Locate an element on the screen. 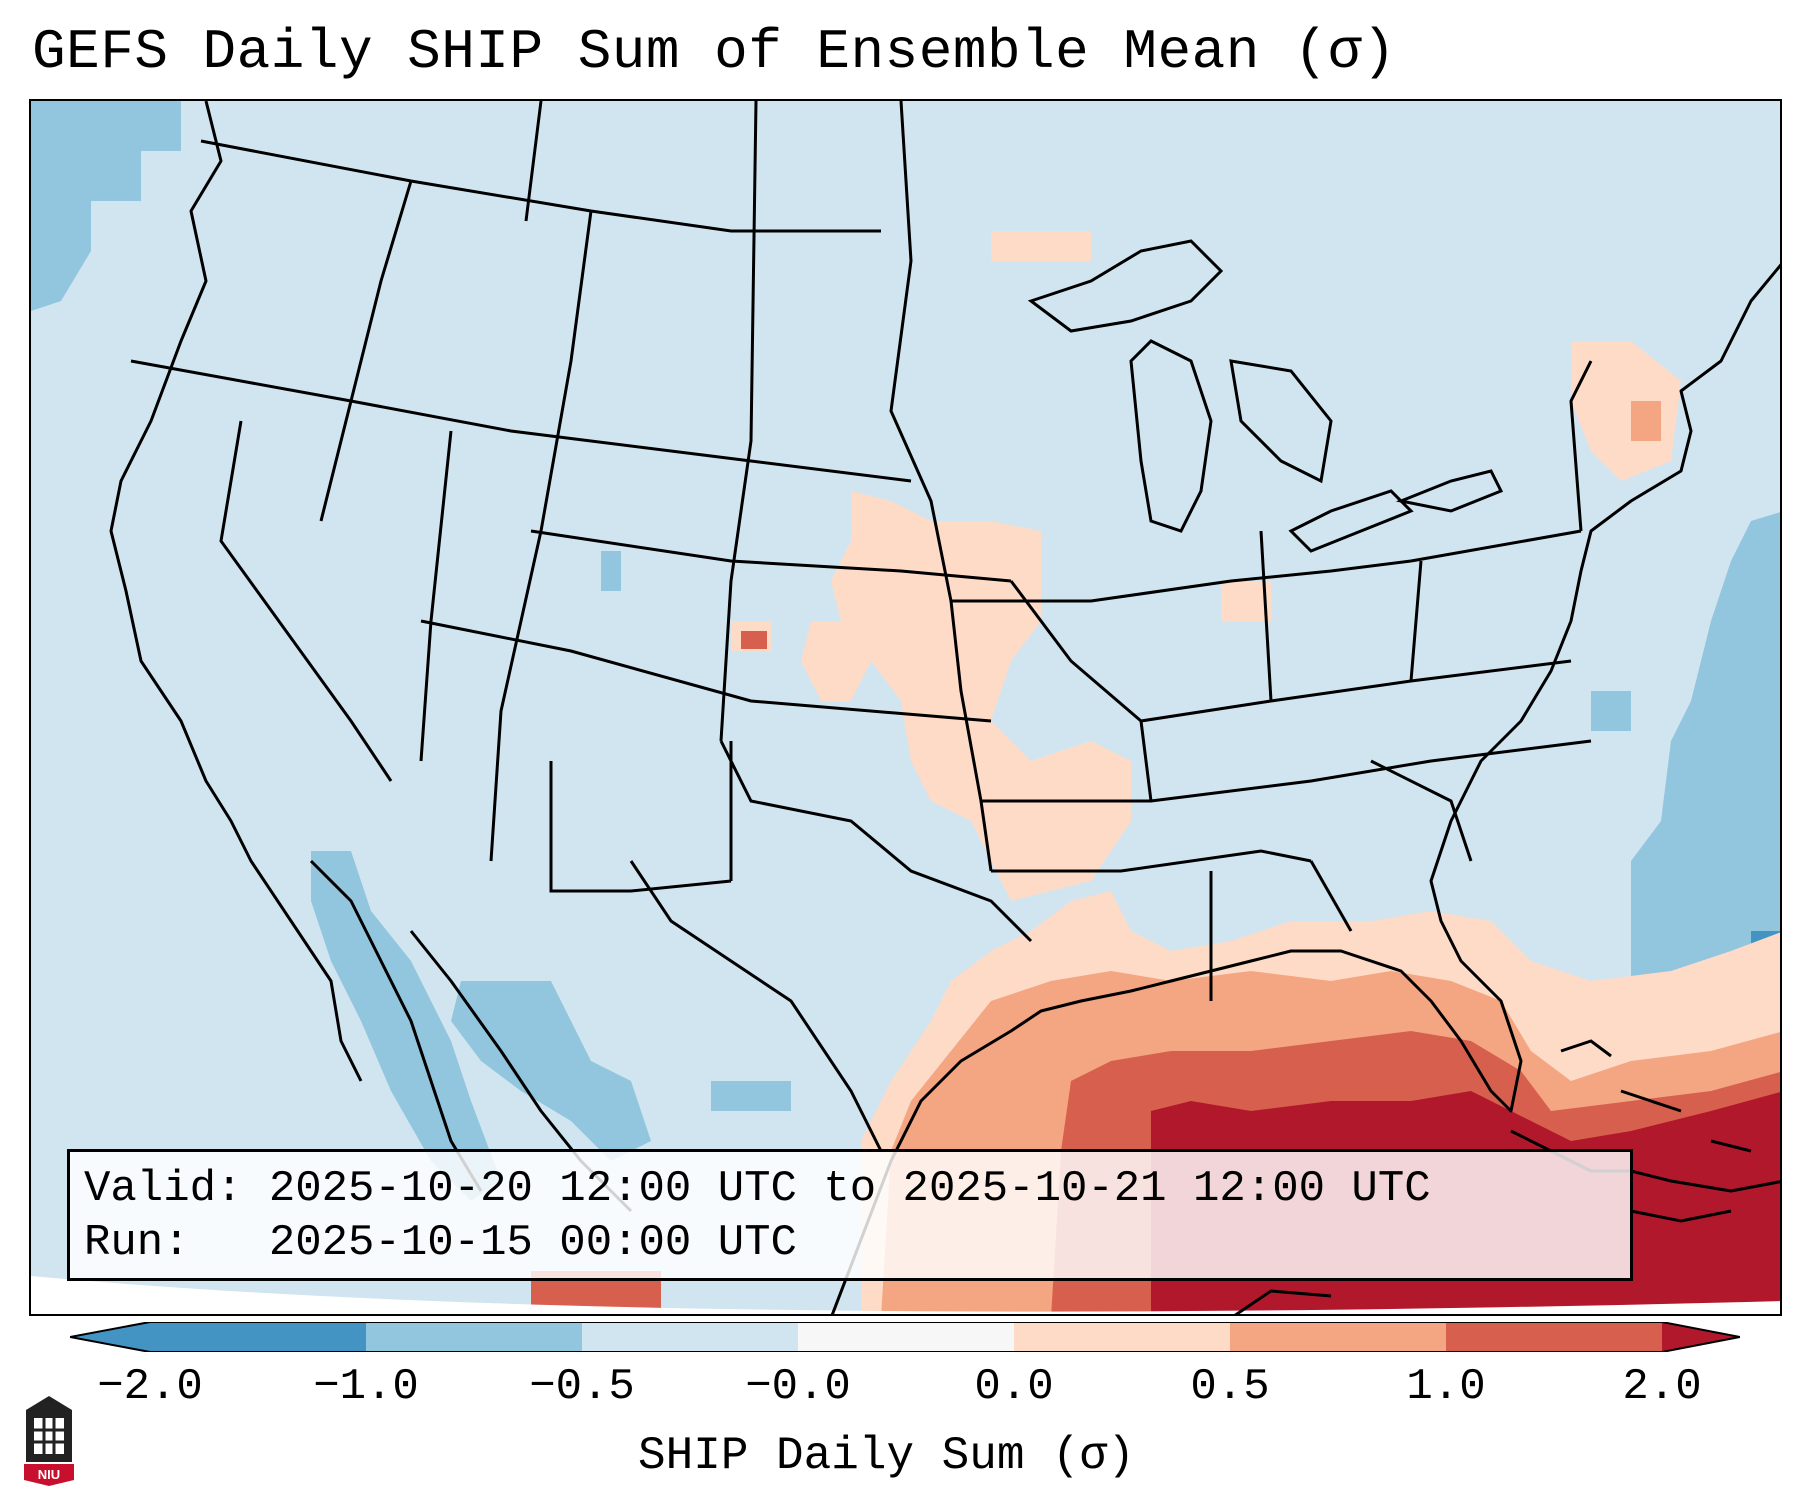 The image size is (1803, 1506). new-england-moderate-positive is located at coordinates (1646, 421).